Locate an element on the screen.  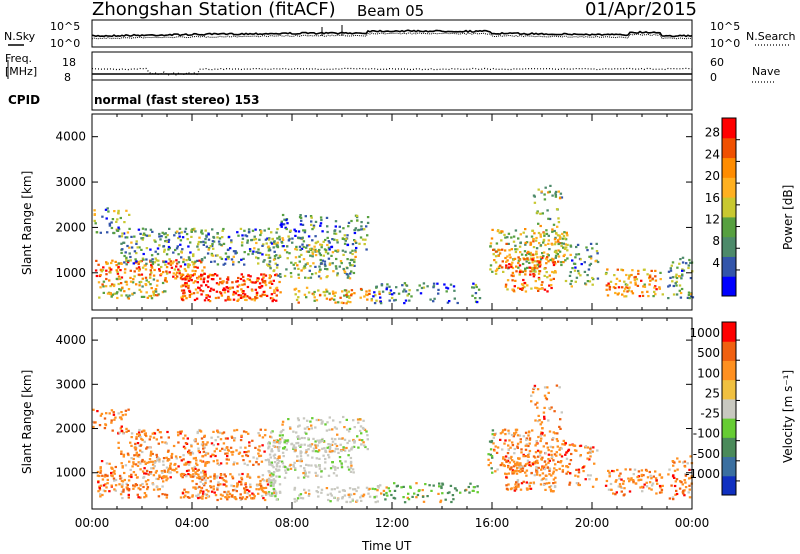
velocity-colorbar-segment is located at coordinates (729, 485).